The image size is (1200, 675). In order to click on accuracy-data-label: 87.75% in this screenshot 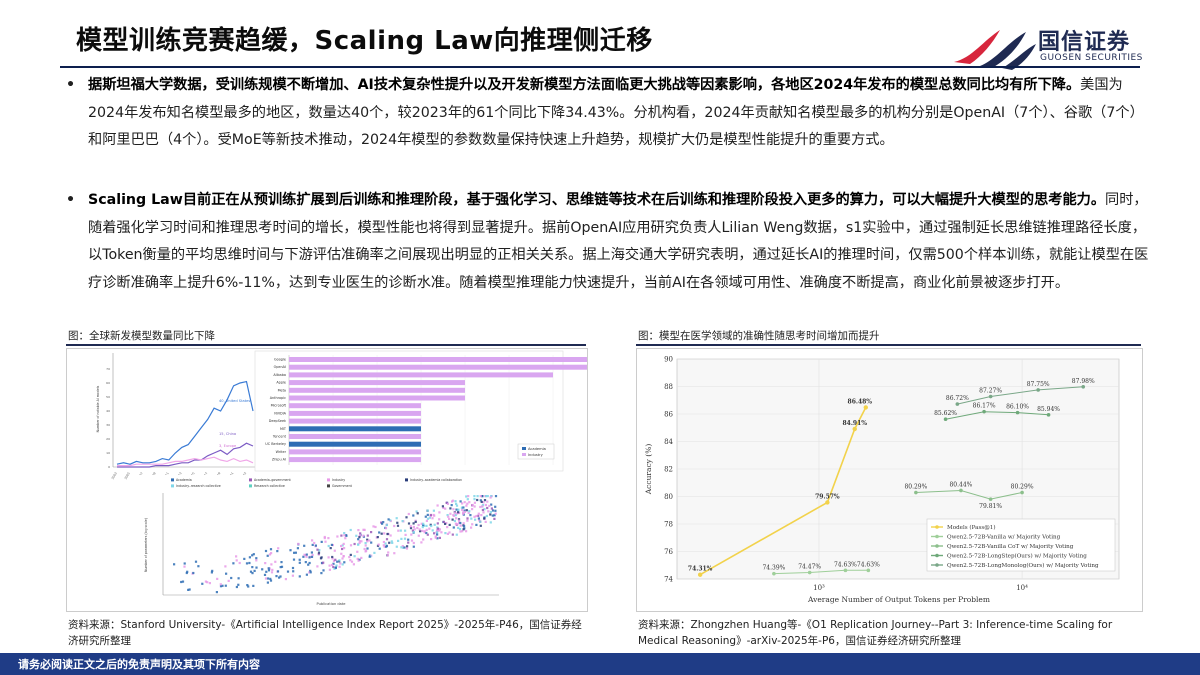, I will do `click(1038, 384)`.